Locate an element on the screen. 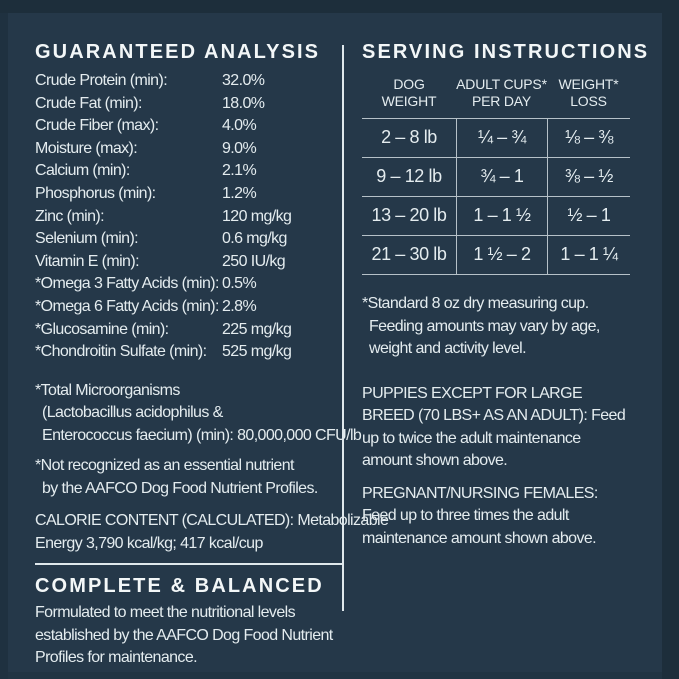 The image size is (679, 679). calorie-line: Energy 3,790 kcal/kg; 417 kcal/cup is located at coordinates (149, 543).